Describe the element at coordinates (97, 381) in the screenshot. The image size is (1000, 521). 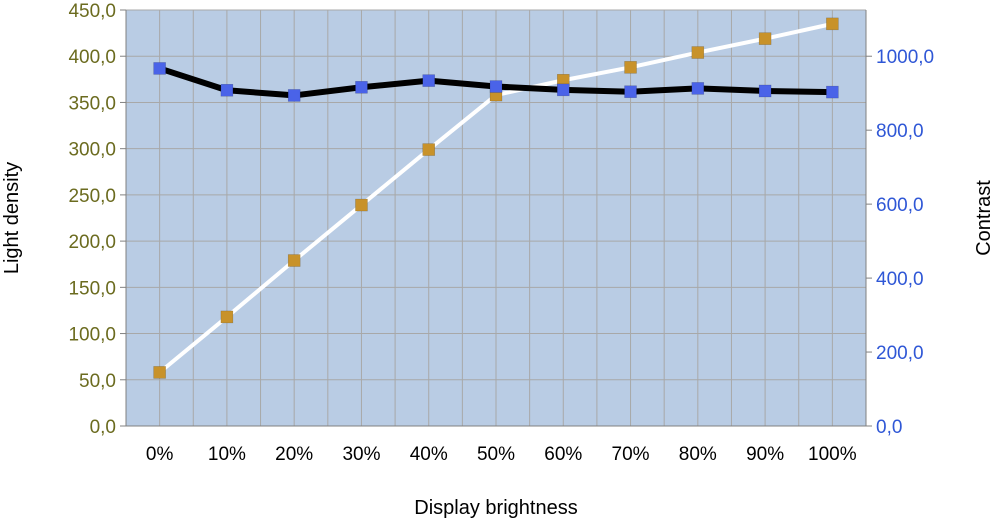
I see `y-tick-label: 50,0` at that location.